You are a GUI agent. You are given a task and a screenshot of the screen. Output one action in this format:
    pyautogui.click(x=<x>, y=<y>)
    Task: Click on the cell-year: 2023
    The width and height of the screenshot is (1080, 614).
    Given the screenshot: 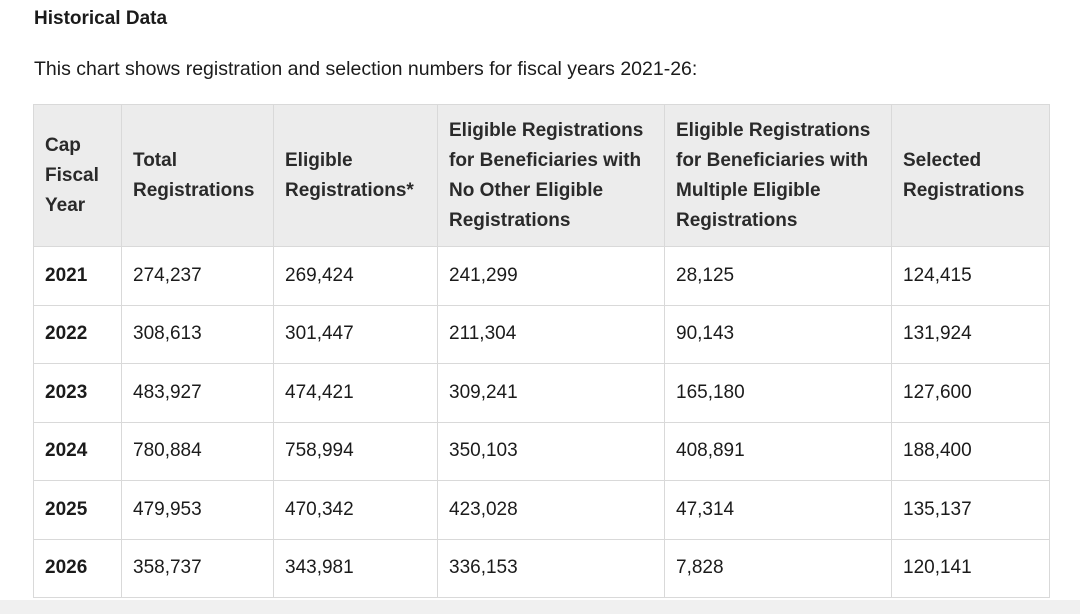 What is the action you would take?
    pyautogui.click(x=77, y=393)
    